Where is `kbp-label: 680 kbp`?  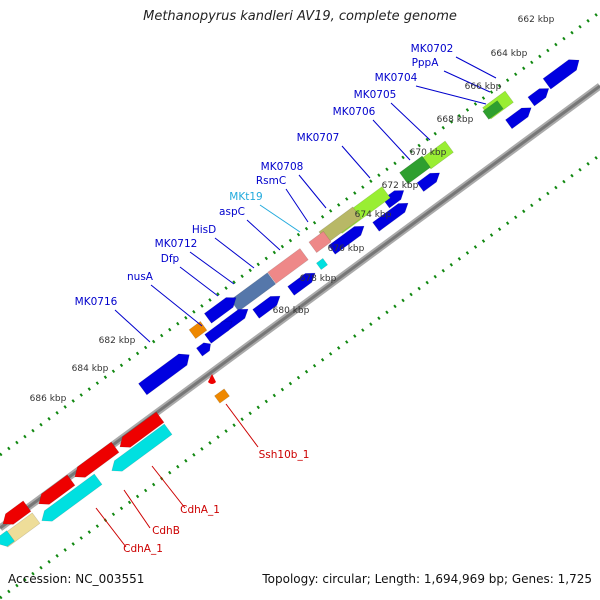
kbp-label: 680 kbp is located at coordinates (291, 311).